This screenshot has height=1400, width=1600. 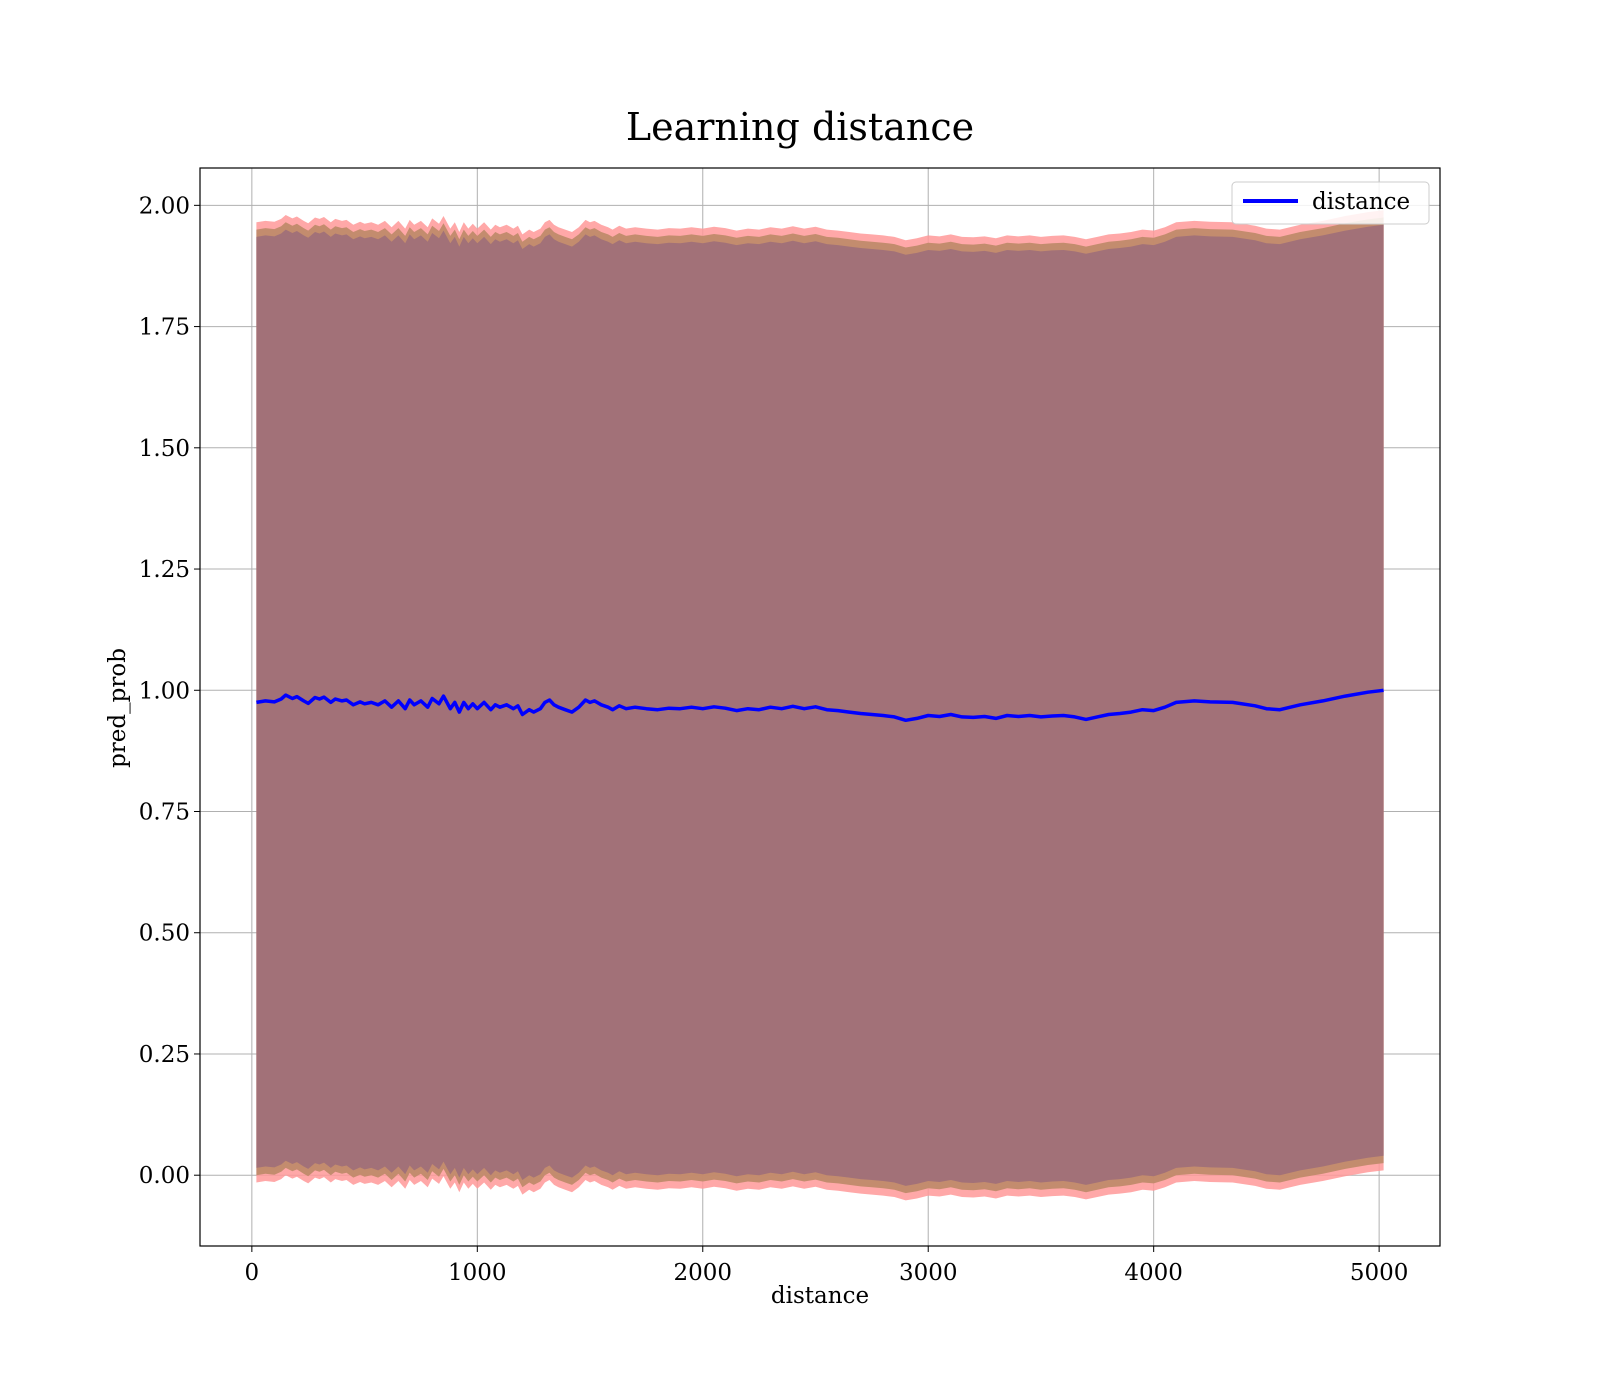 I want to click on legend-box, so click(x=1330, y=203).